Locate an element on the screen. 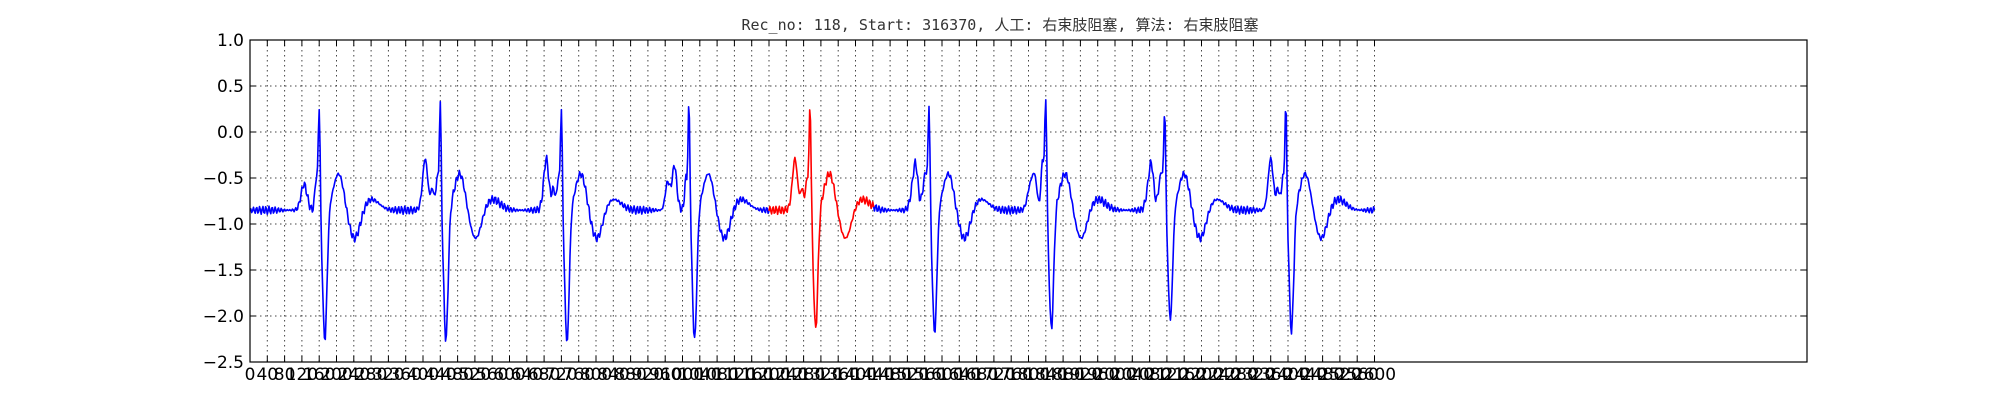  x-tick-label: 280 is located at coordinates (371, 375).